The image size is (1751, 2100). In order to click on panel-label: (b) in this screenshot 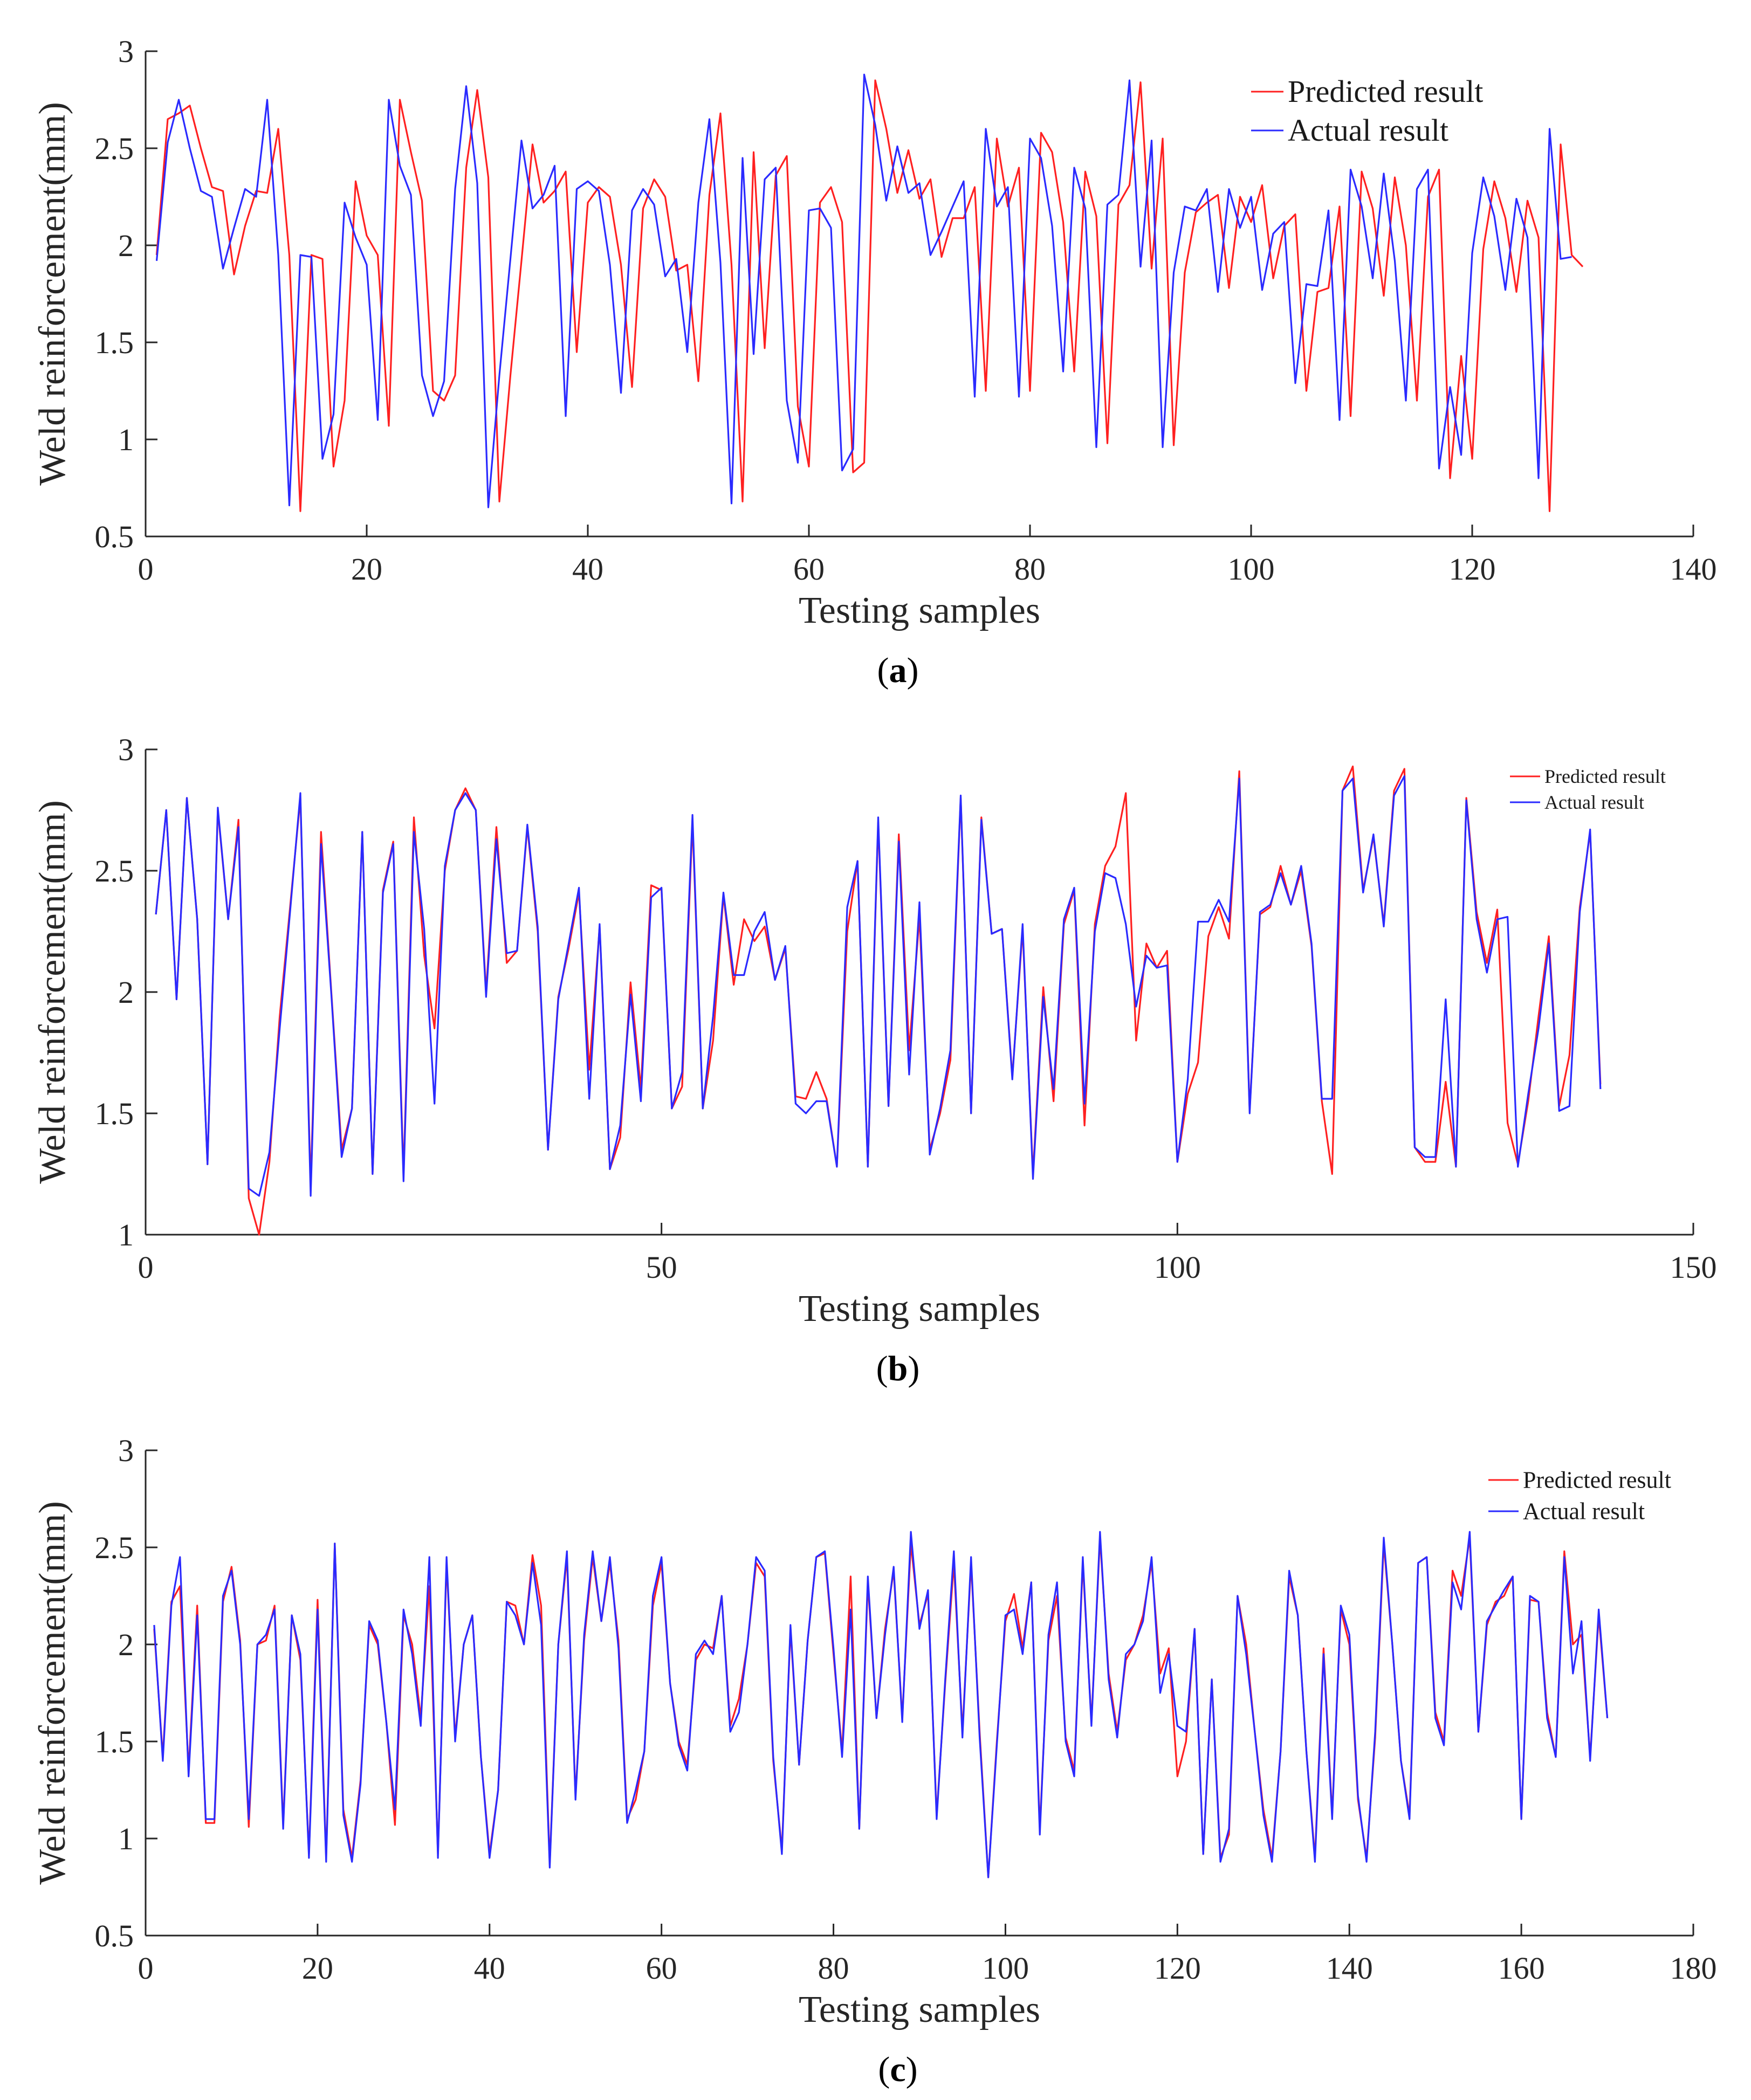, I will do `click(898, 1368)`.